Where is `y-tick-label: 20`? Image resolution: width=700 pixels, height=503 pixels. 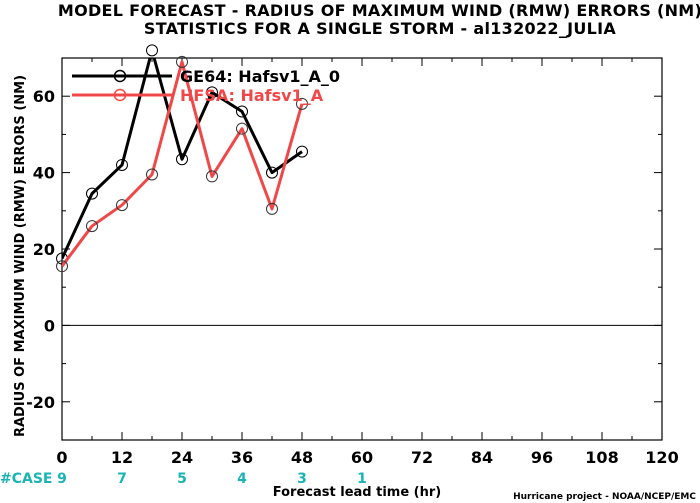 y-tick-label: 20 is located at coordinates (44, 249).